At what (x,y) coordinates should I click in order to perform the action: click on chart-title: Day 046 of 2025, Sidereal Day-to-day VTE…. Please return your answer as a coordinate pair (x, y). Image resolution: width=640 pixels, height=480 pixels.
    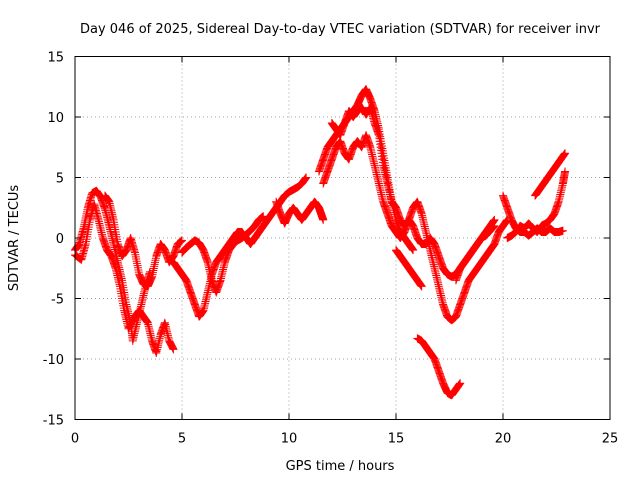
    Looking at the image, I should click on (340, 29).